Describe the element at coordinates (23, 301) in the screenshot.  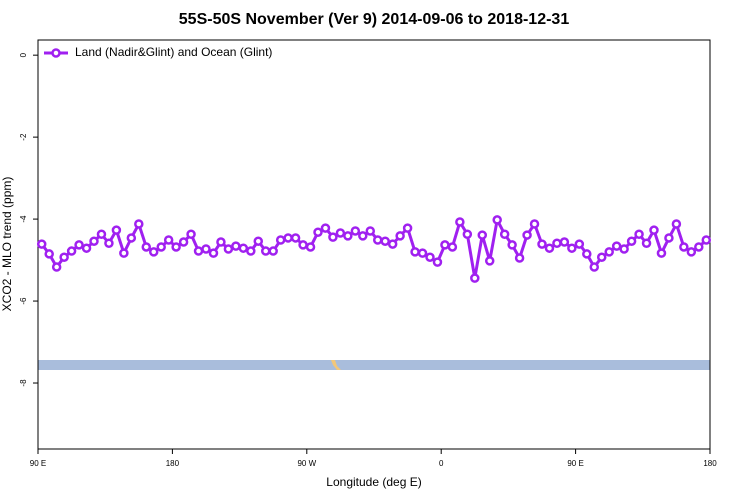
I see `y-tick-label: -6` at that location.